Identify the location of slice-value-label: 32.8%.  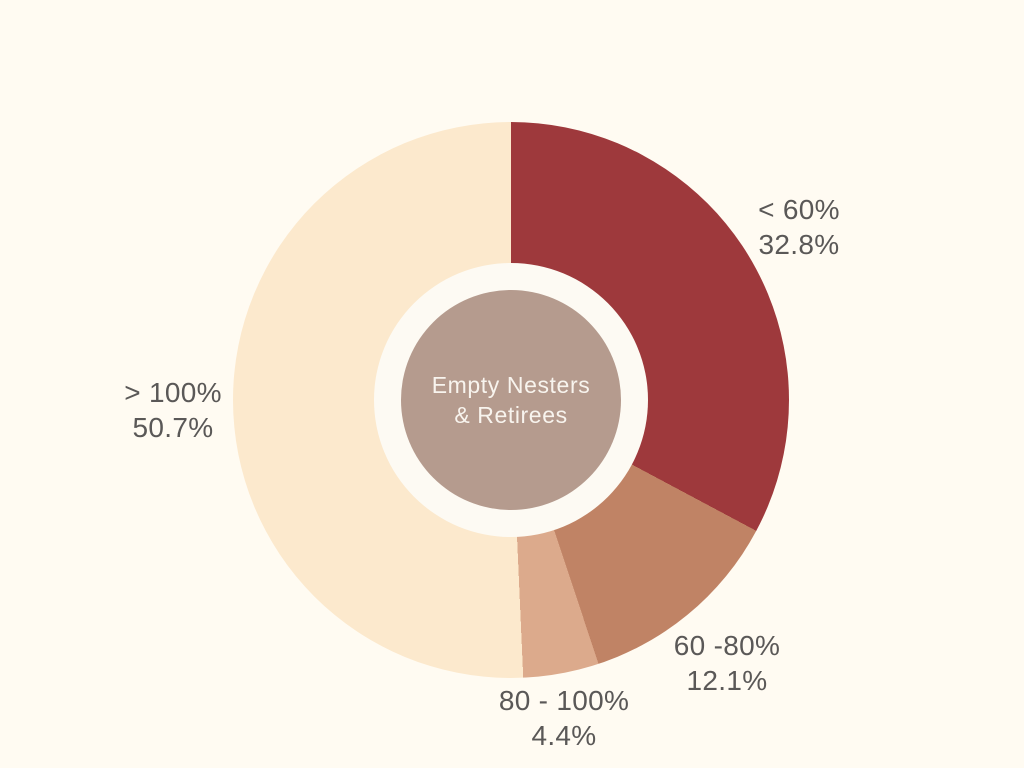
(799, 244).